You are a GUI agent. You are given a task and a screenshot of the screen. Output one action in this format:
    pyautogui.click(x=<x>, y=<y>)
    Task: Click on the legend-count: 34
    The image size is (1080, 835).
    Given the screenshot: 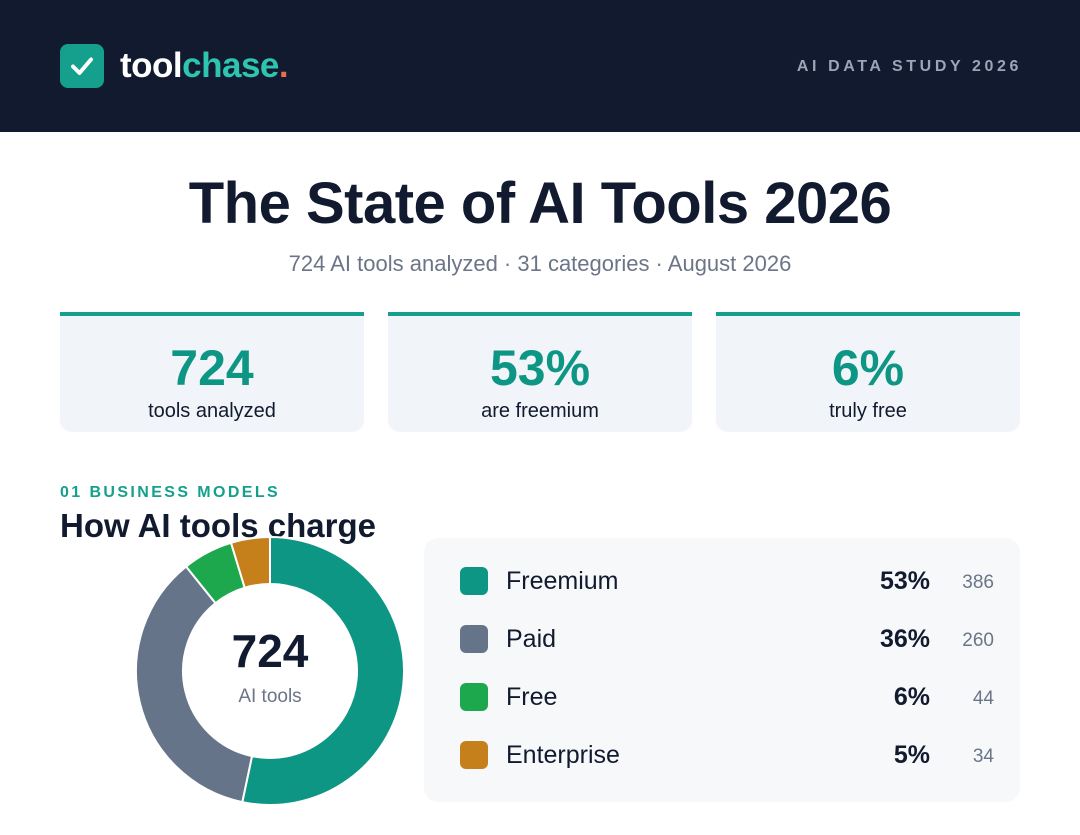 What is the action you would take?
    pyautogui.click(x=983, y=756)
    